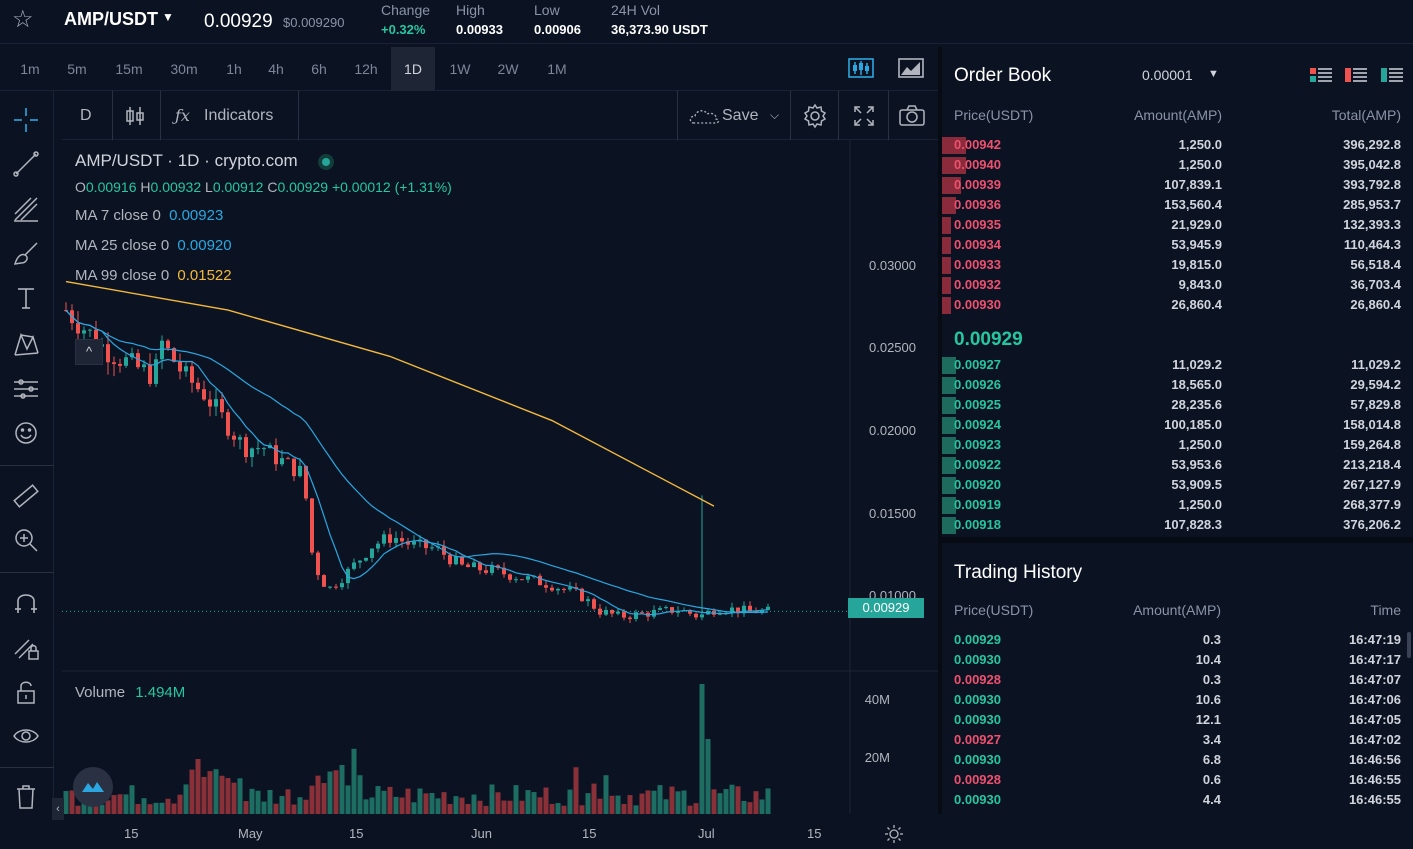  I want to click on ma99-legend: MA 99 close 0 0.01522, so click(153, 275).